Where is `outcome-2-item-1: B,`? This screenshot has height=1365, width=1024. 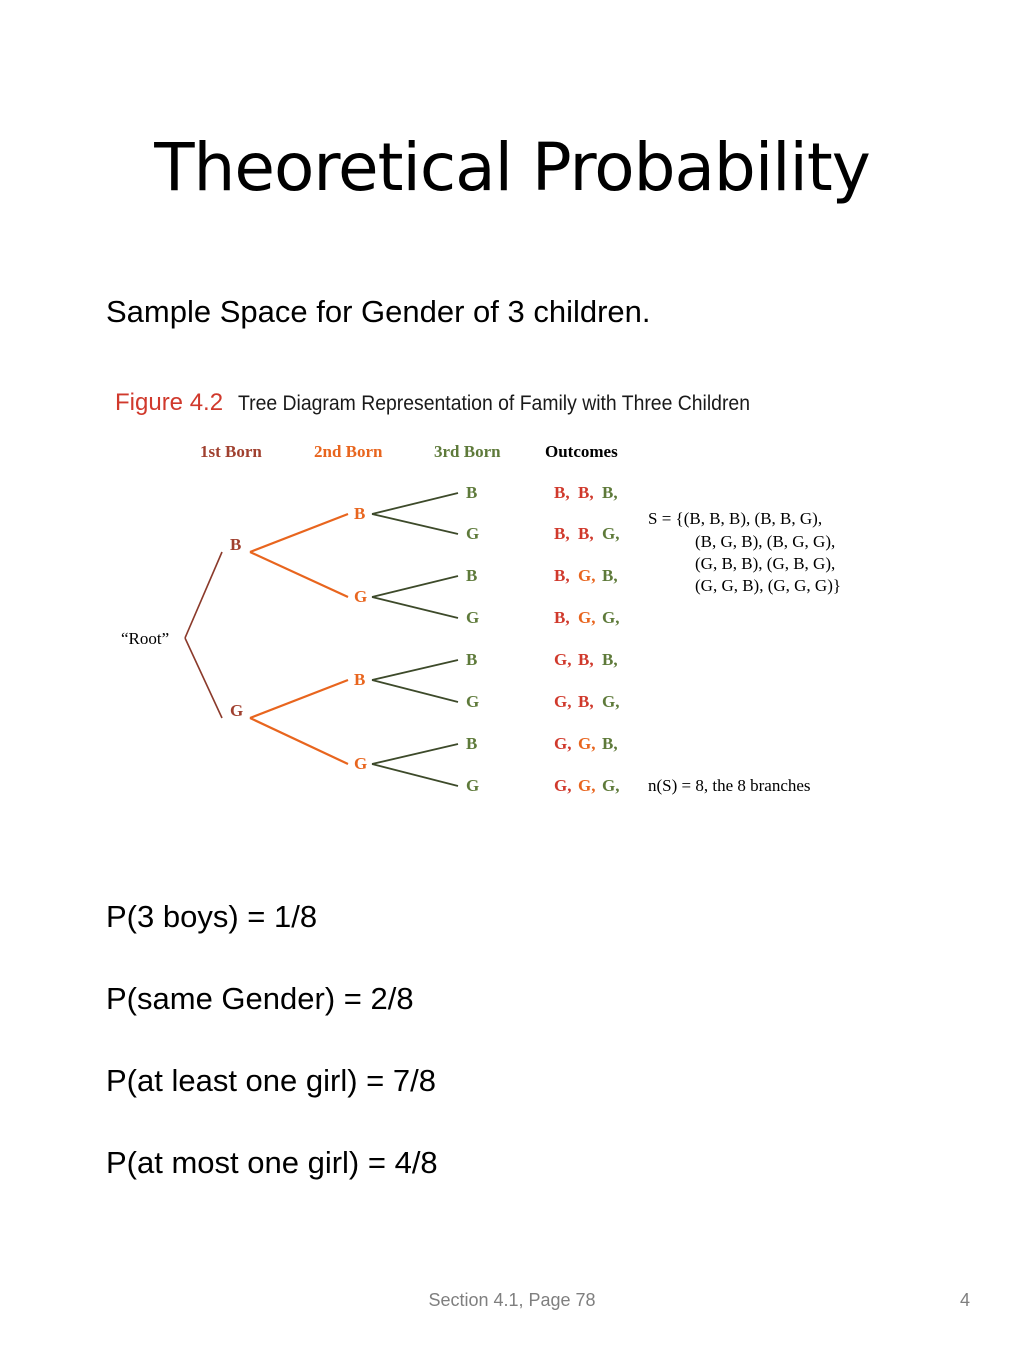 outcome-2-item-1: B, is located at coordinates (562, 533).